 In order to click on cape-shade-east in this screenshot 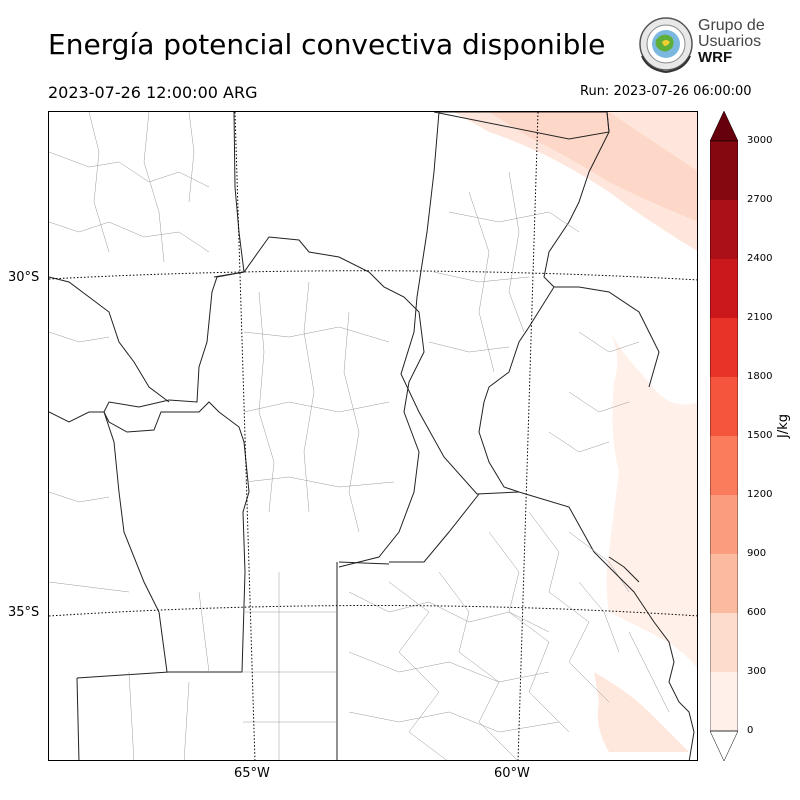, I will do `click(650, 495)`.